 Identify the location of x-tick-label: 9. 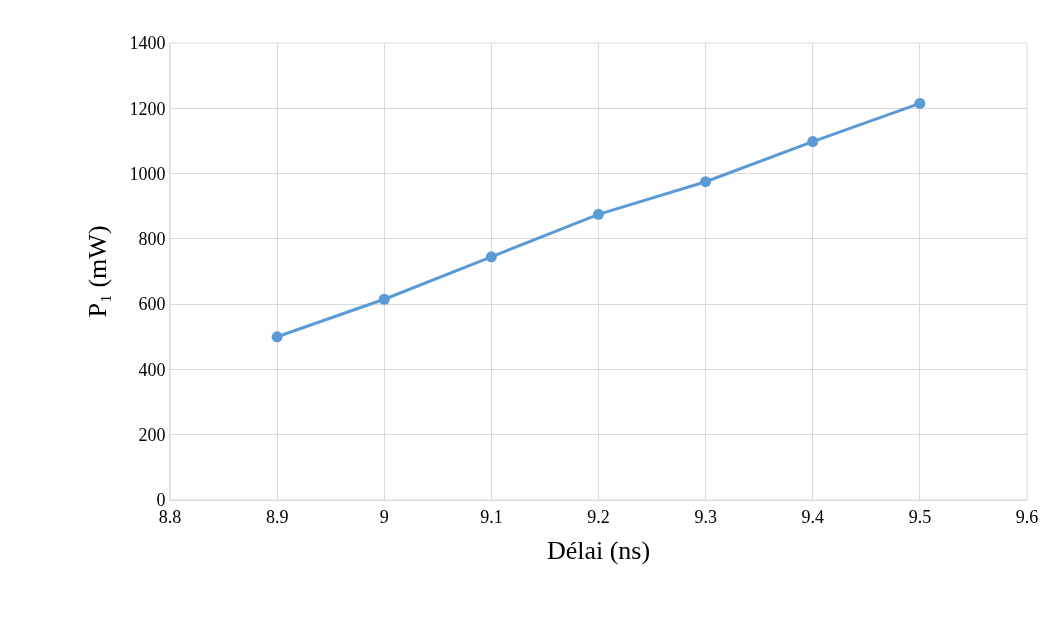
(384, 516).